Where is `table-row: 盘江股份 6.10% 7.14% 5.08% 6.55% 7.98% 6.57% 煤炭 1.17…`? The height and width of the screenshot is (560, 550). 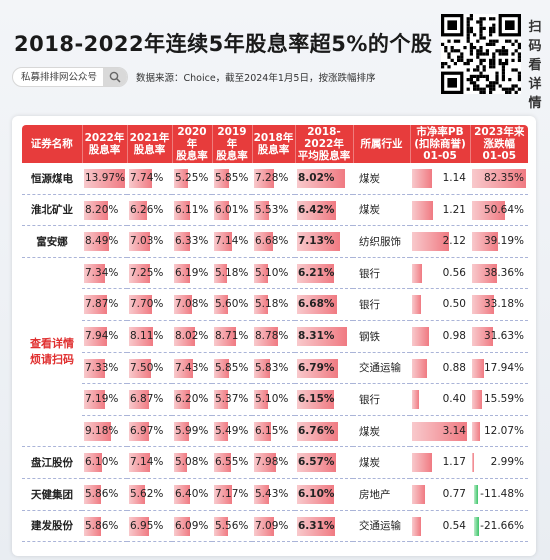 table-row: 盘江股份 6.10% 7.14% 5.08% 6.55% 7.98% 6.57% 煤炭 1.17… is located at coordinates (275, 462).